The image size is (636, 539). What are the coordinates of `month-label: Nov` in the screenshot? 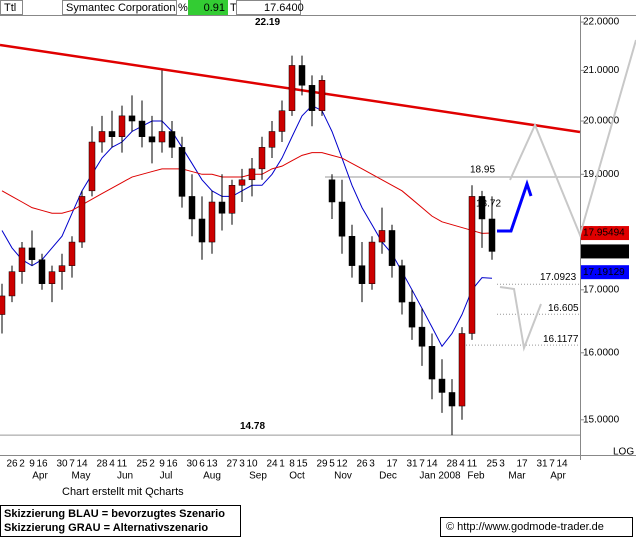 It's located at (343, 476).